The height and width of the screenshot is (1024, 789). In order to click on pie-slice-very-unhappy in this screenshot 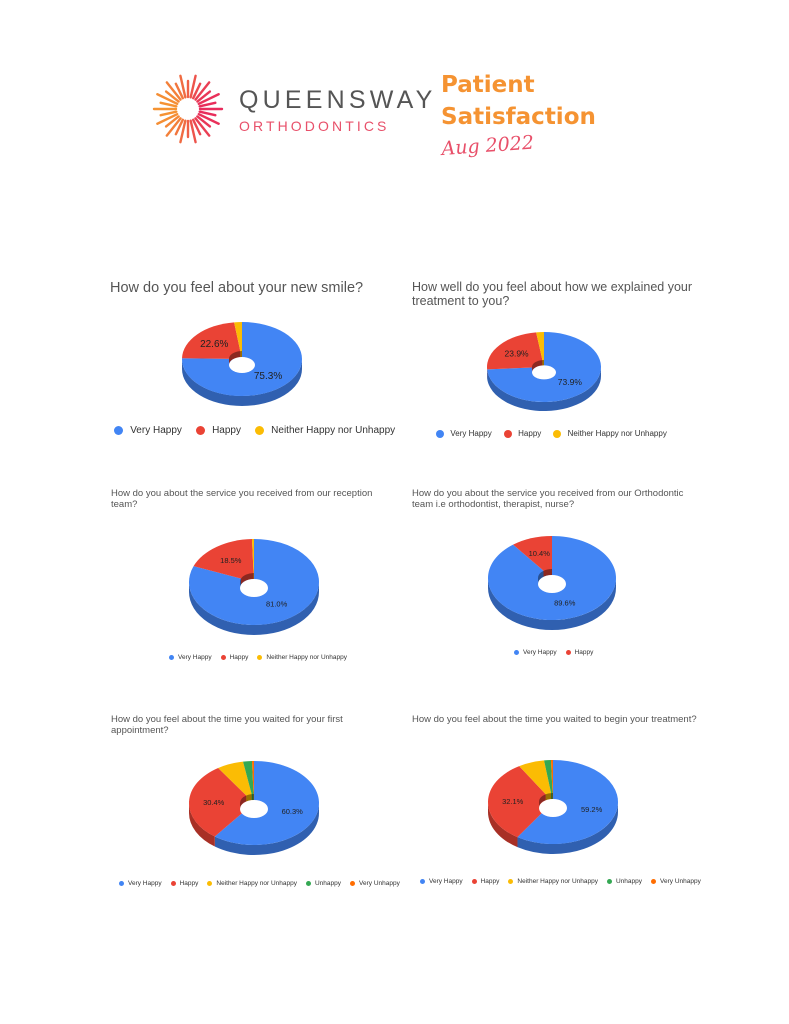, I will do `click(551, 781)`.